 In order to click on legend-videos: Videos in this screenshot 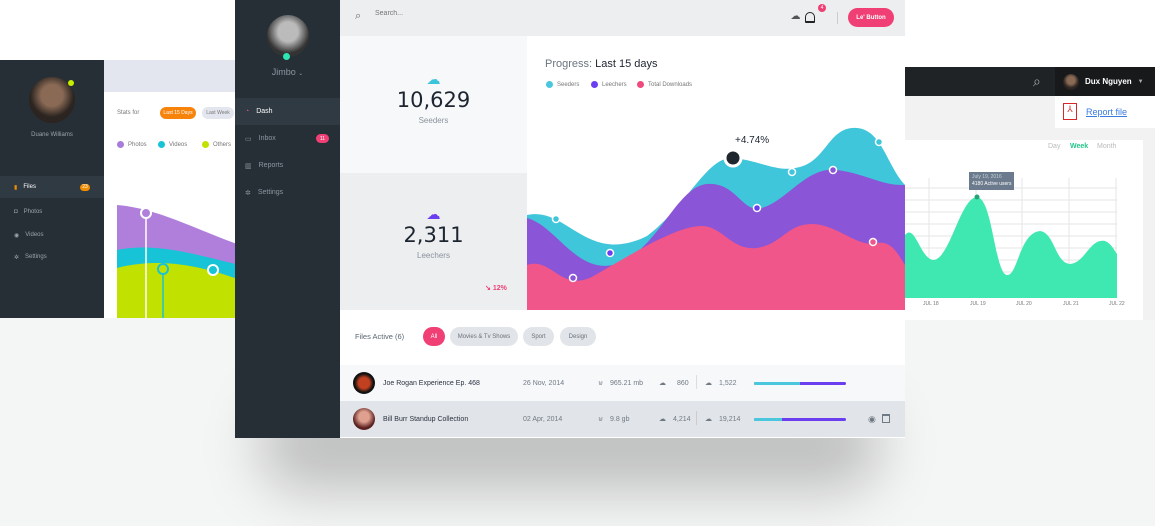, I will do `click(172, 144)`.